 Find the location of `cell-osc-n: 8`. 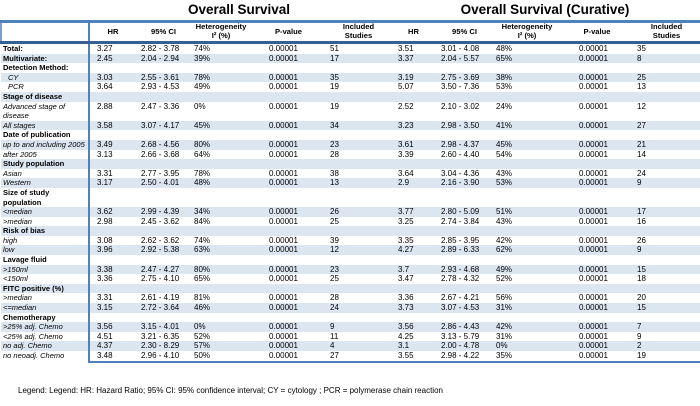

cell-osc-n: 8 is located at coordinates (666, 58).